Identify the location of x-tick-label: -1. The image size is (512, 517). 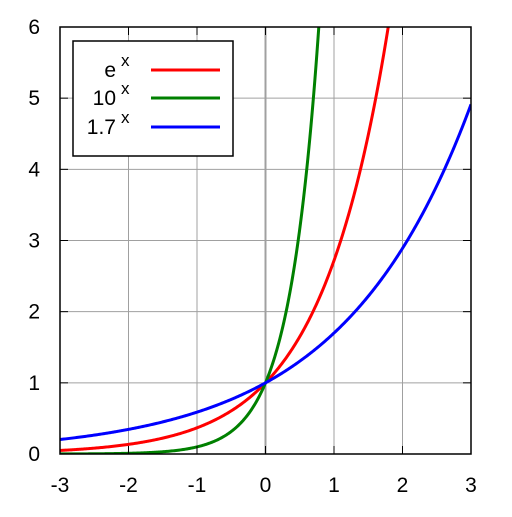
(197, 485).